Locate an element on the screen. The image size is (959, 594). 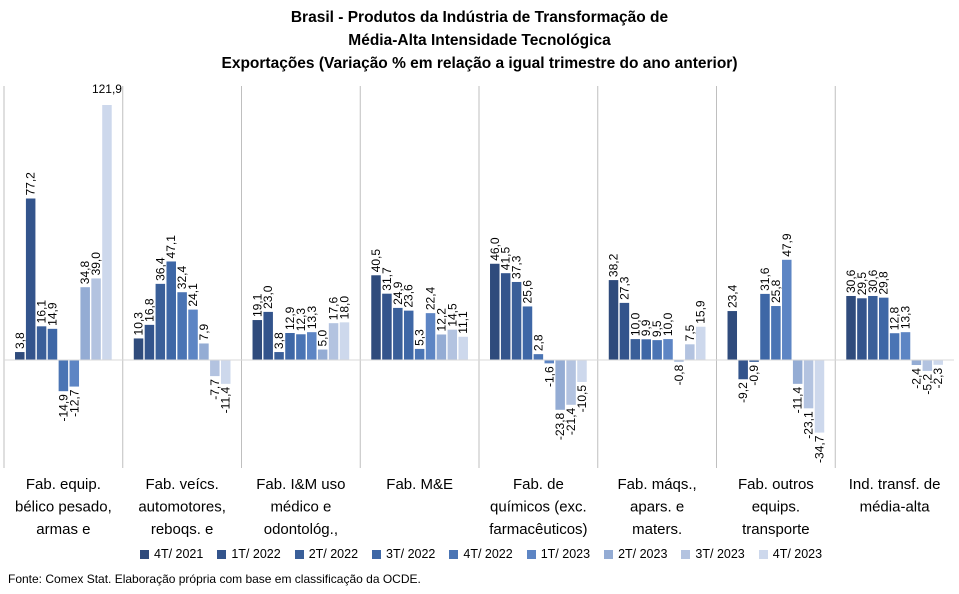
legend-item: 4T/ 2023 is located at coordinates (790, 554).